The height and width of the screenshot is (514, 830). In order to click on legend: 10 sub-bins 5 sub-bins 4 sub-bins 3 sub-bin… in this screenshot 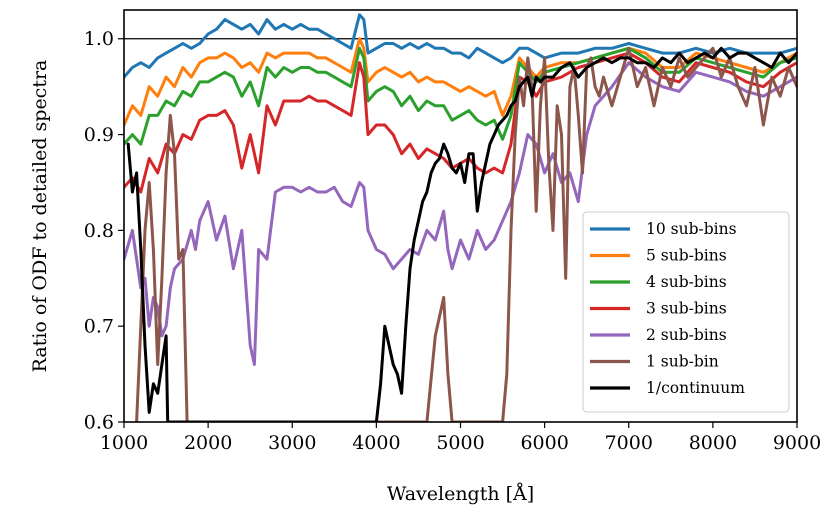, I will do `click(686, 312)`.